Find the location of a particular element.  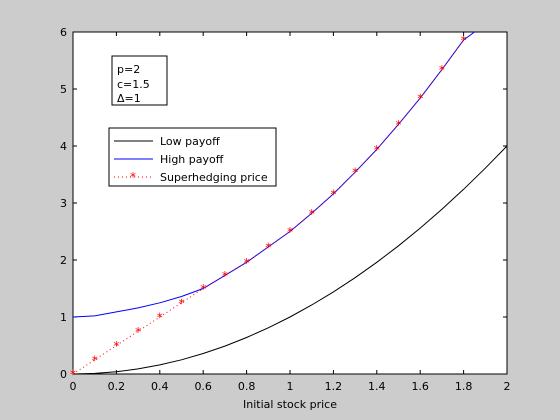

params-box-frame is located at coordinates (139, 80).